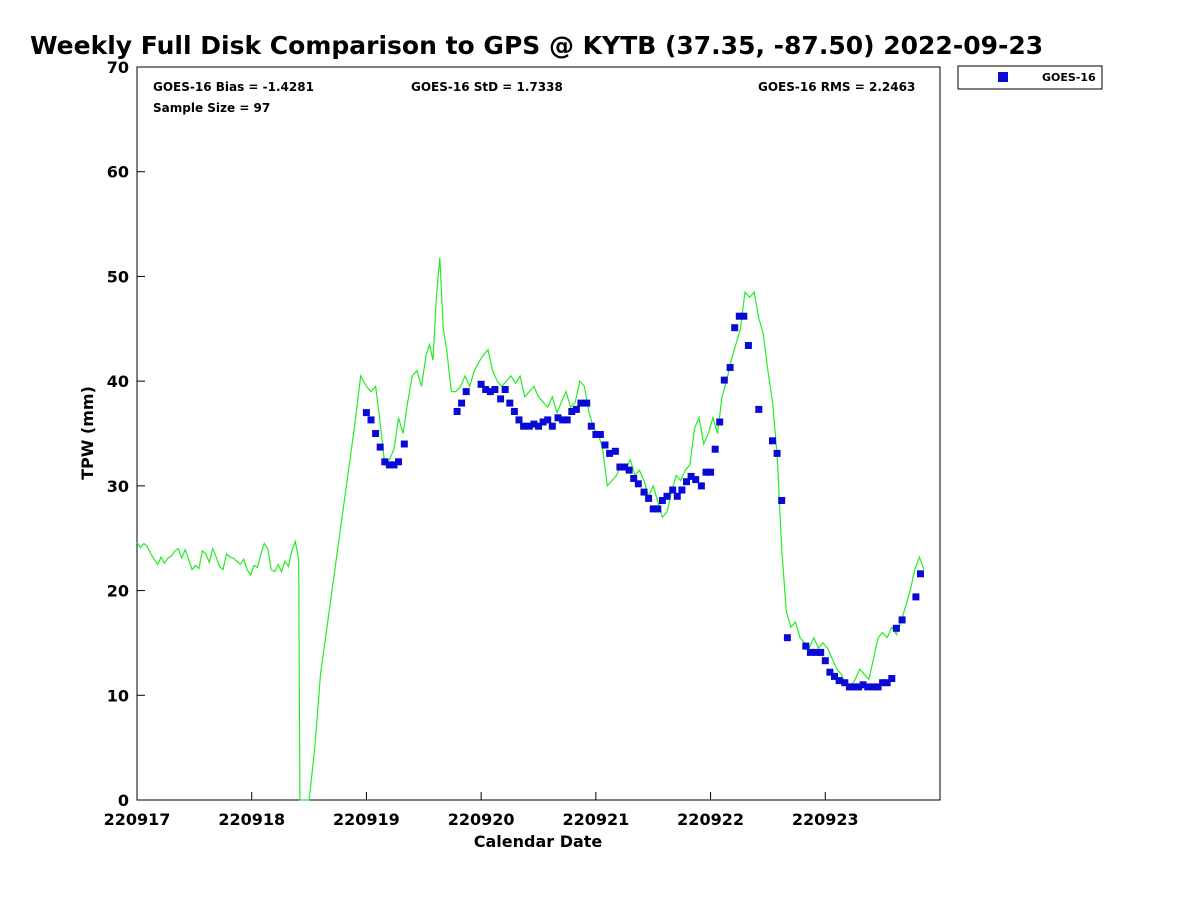  I want to click on y-tick-label: 0, so click(123, 800).